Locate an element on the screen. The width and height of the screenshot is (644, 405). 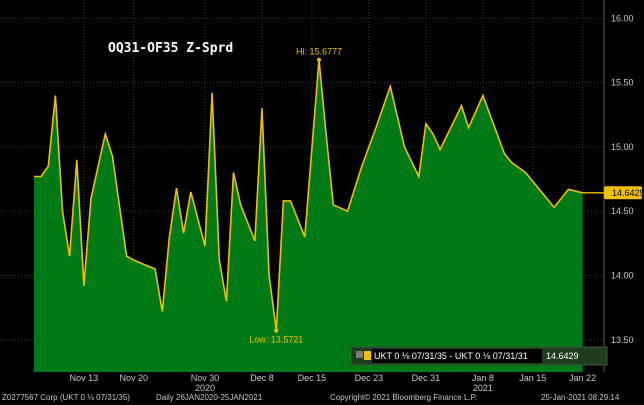
y-tick-label: 13.50 is located at coordinates (622, 340).